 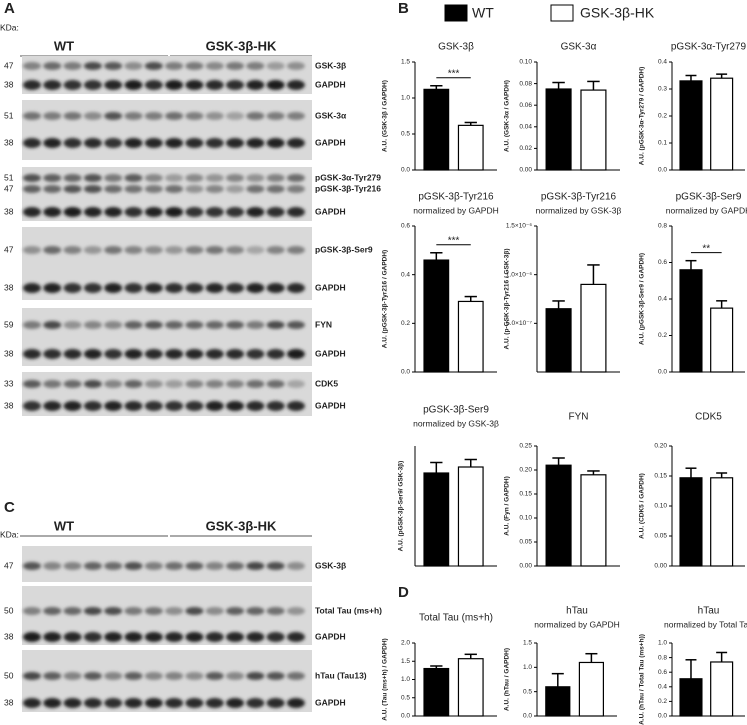 I want to click on panel-label: C, so click(x=9, y=507).